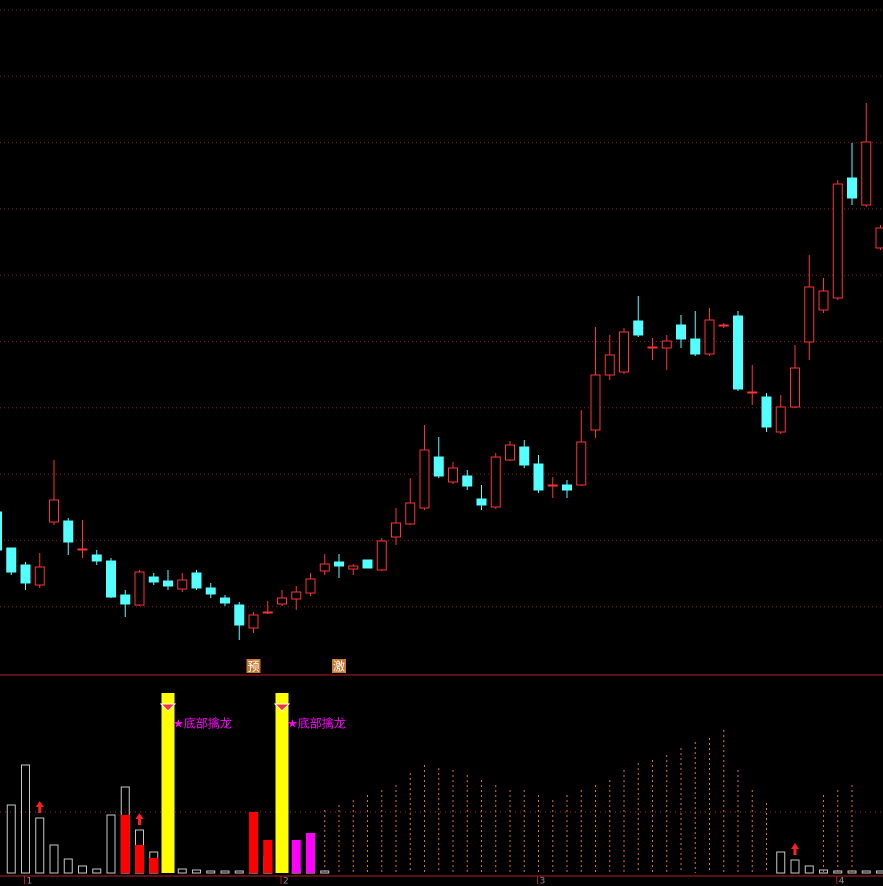 This screenshot has height=886, width=883. I want to click on x-tick-label: 2, so click(286, 881).